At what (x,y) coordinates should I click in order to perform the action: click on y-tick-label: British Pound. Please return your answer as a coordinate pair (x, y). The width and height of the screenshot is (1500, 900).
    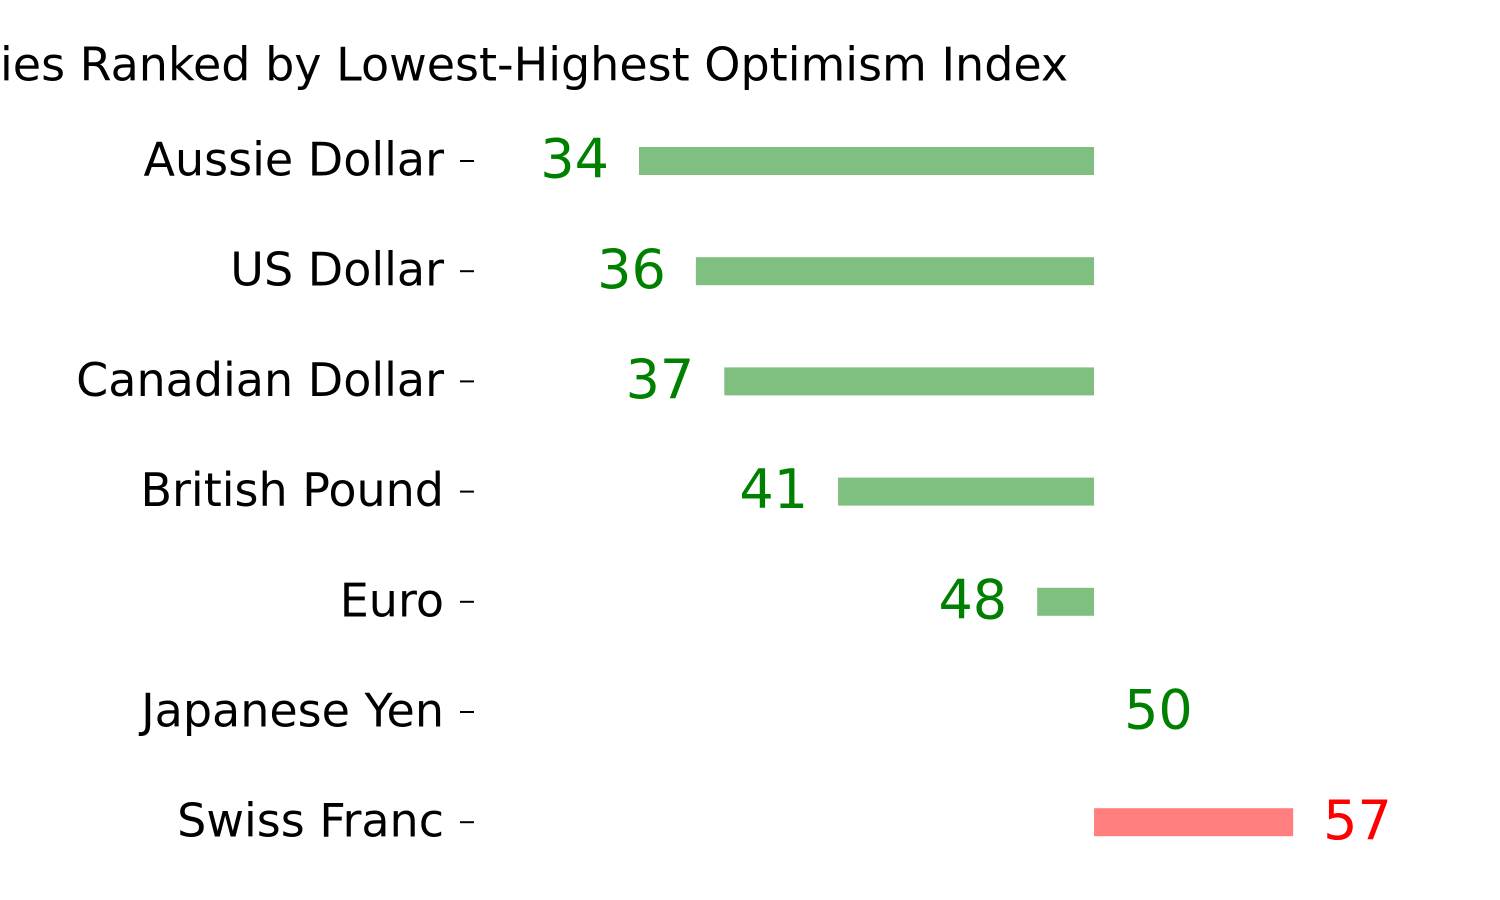
    Looking at the image, I should click on (292, 490).